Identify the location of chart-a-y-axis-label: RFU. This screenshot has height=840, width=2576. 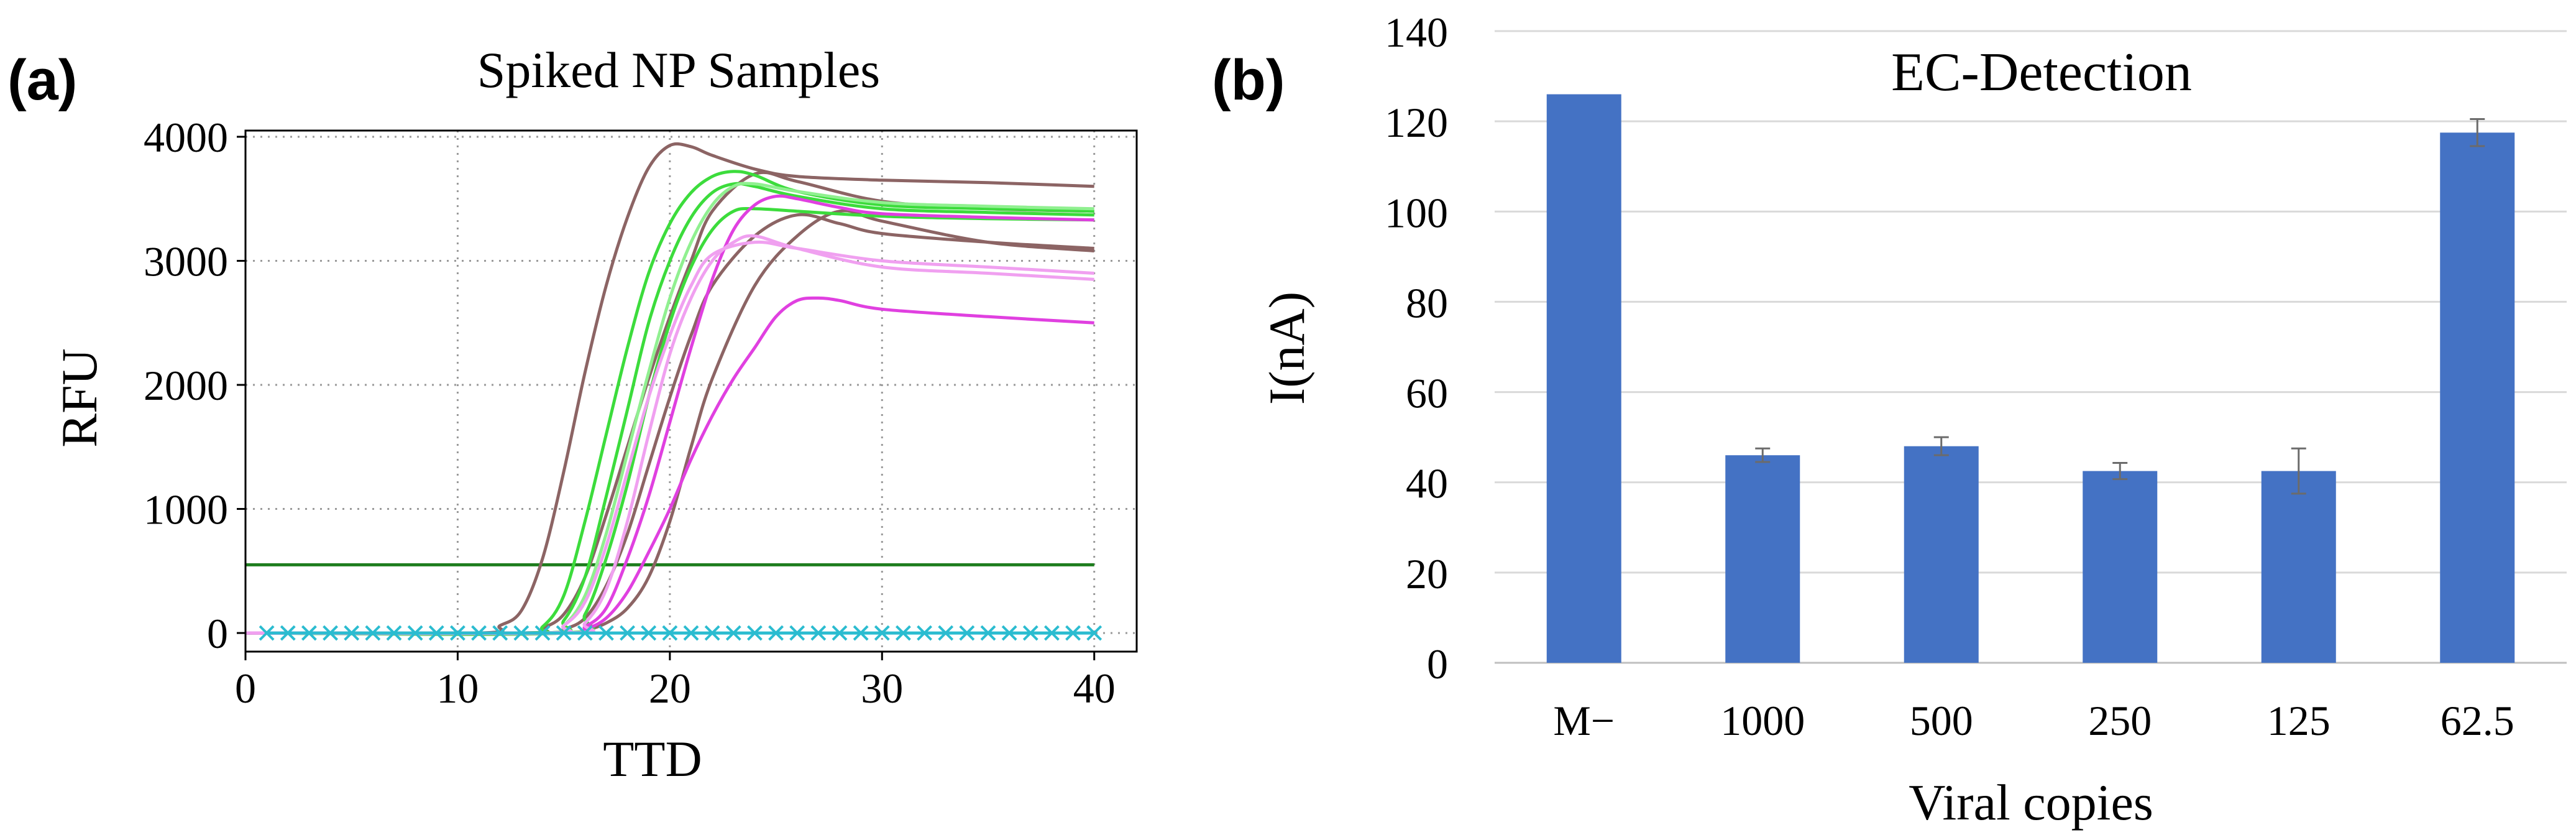
(79, 398).